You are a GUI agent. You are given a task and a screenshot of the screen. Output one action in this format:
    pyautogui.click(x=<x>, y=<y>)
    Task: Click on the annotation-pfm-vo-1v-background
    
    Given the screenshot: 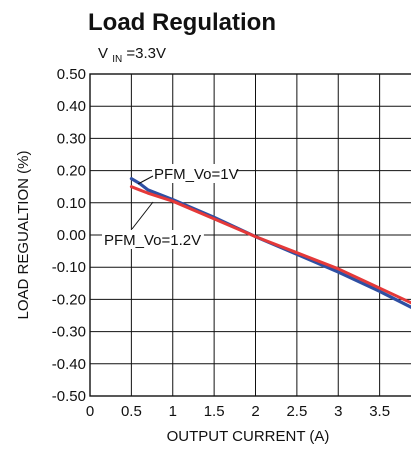 What is the action you would take?
    pyautogui.click(x=194, y=173)
    